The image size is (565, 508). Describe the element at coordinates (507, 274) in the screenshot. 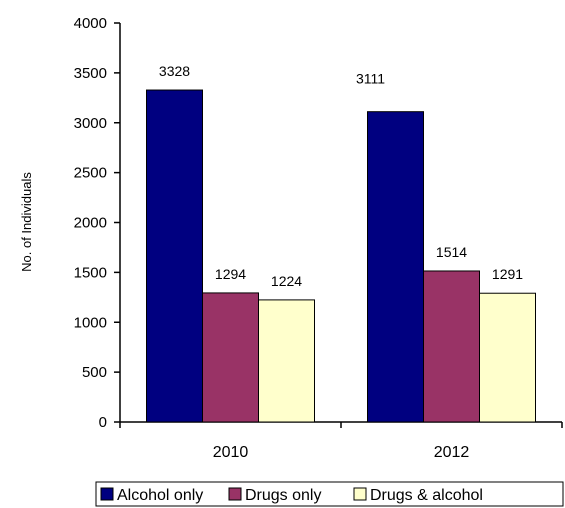

I see `data-label: 1291` at that location.